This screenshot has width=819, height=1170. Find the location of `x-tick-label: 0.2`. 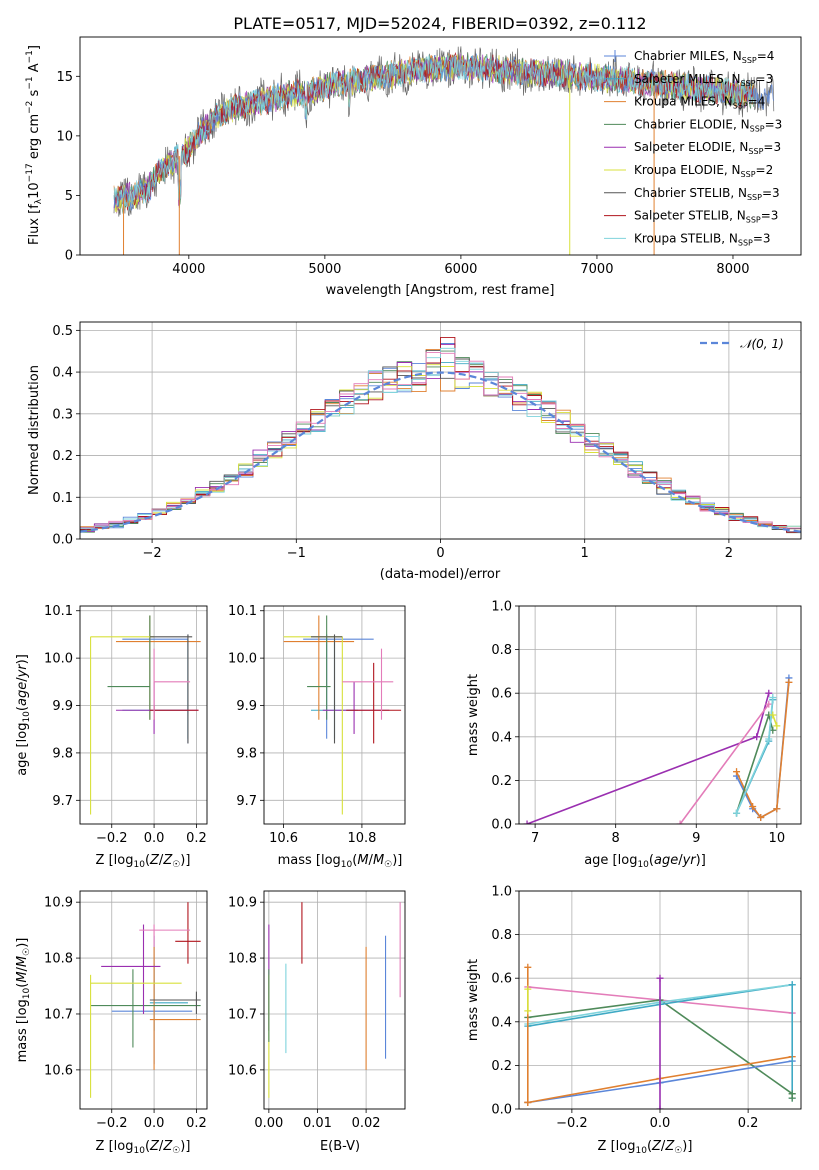

x-tick-label: 0.2 is located at coordinates (196, 1123).